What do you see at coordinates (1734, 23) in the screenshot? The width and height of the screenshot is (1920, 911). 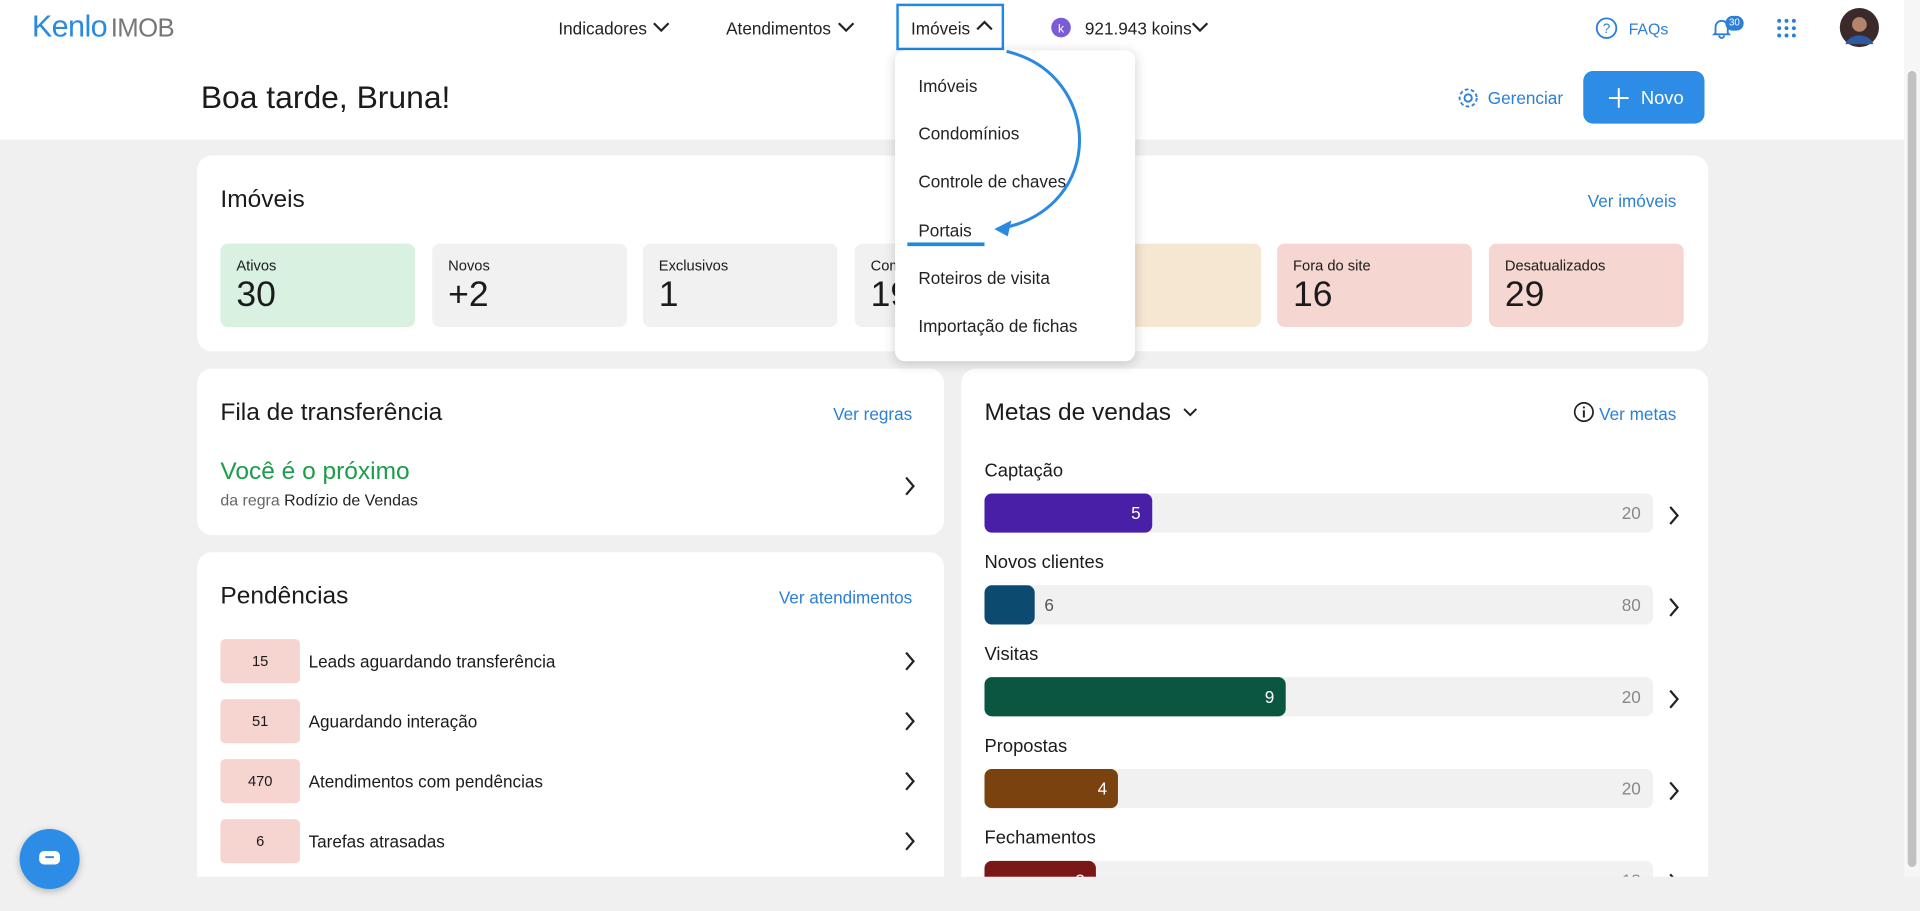 I see `notification-badge: 30` at bounding box center [1734, 23].